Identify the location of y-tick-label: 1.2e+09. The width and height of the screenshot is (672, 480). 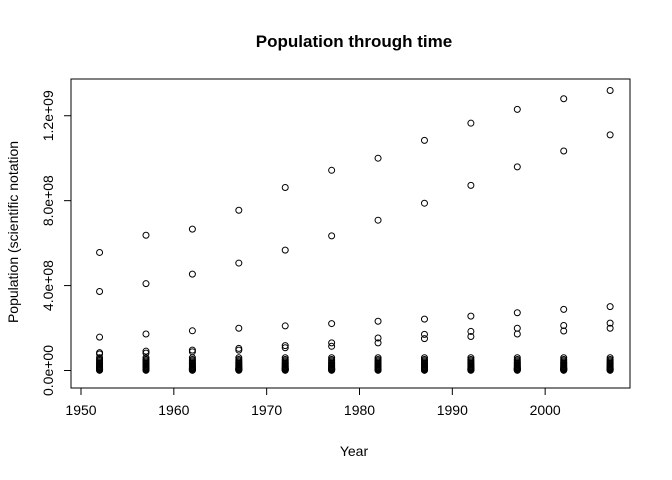
(48, 115).